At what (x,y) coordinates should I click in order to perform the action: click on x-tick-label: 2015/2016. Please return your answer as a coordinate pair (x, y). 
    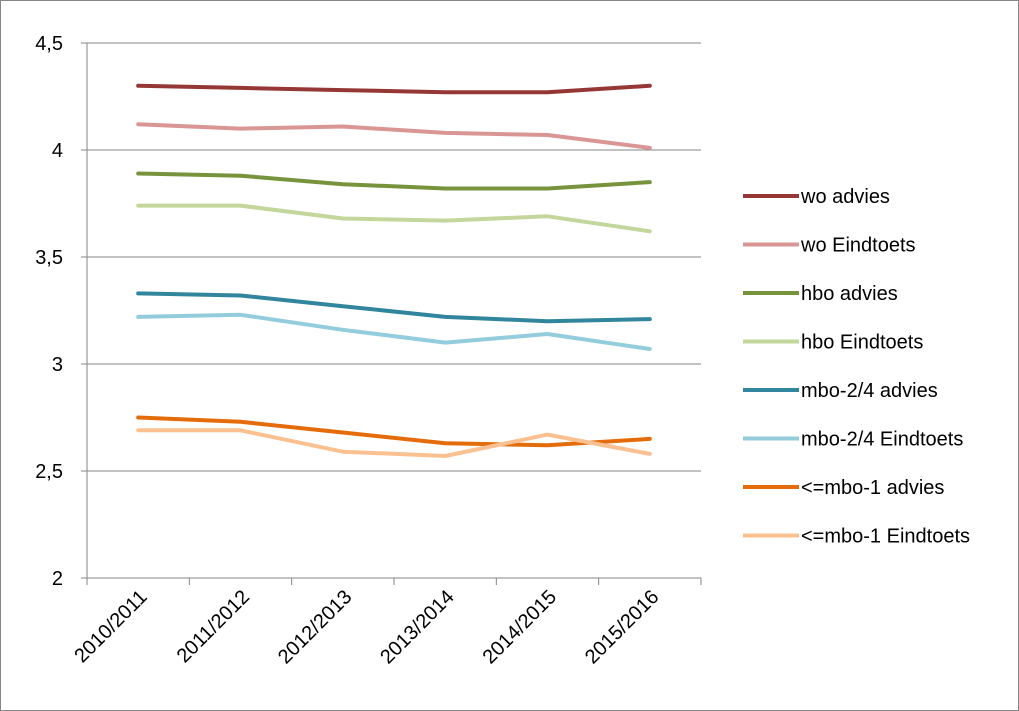
    Looking at the image, I should click on (622, 627).